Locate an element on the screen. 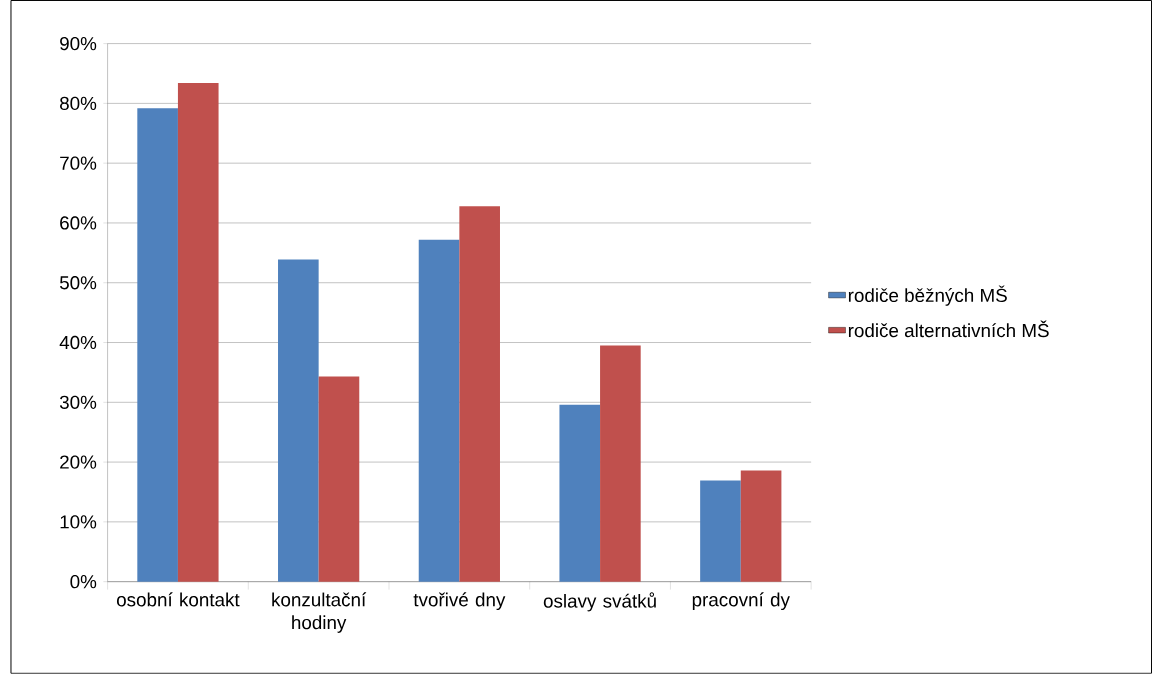 The width and height of the screenshot is (1152, 674). x-tick-label: konzultační hodiny is located at coordinates (319, 613).